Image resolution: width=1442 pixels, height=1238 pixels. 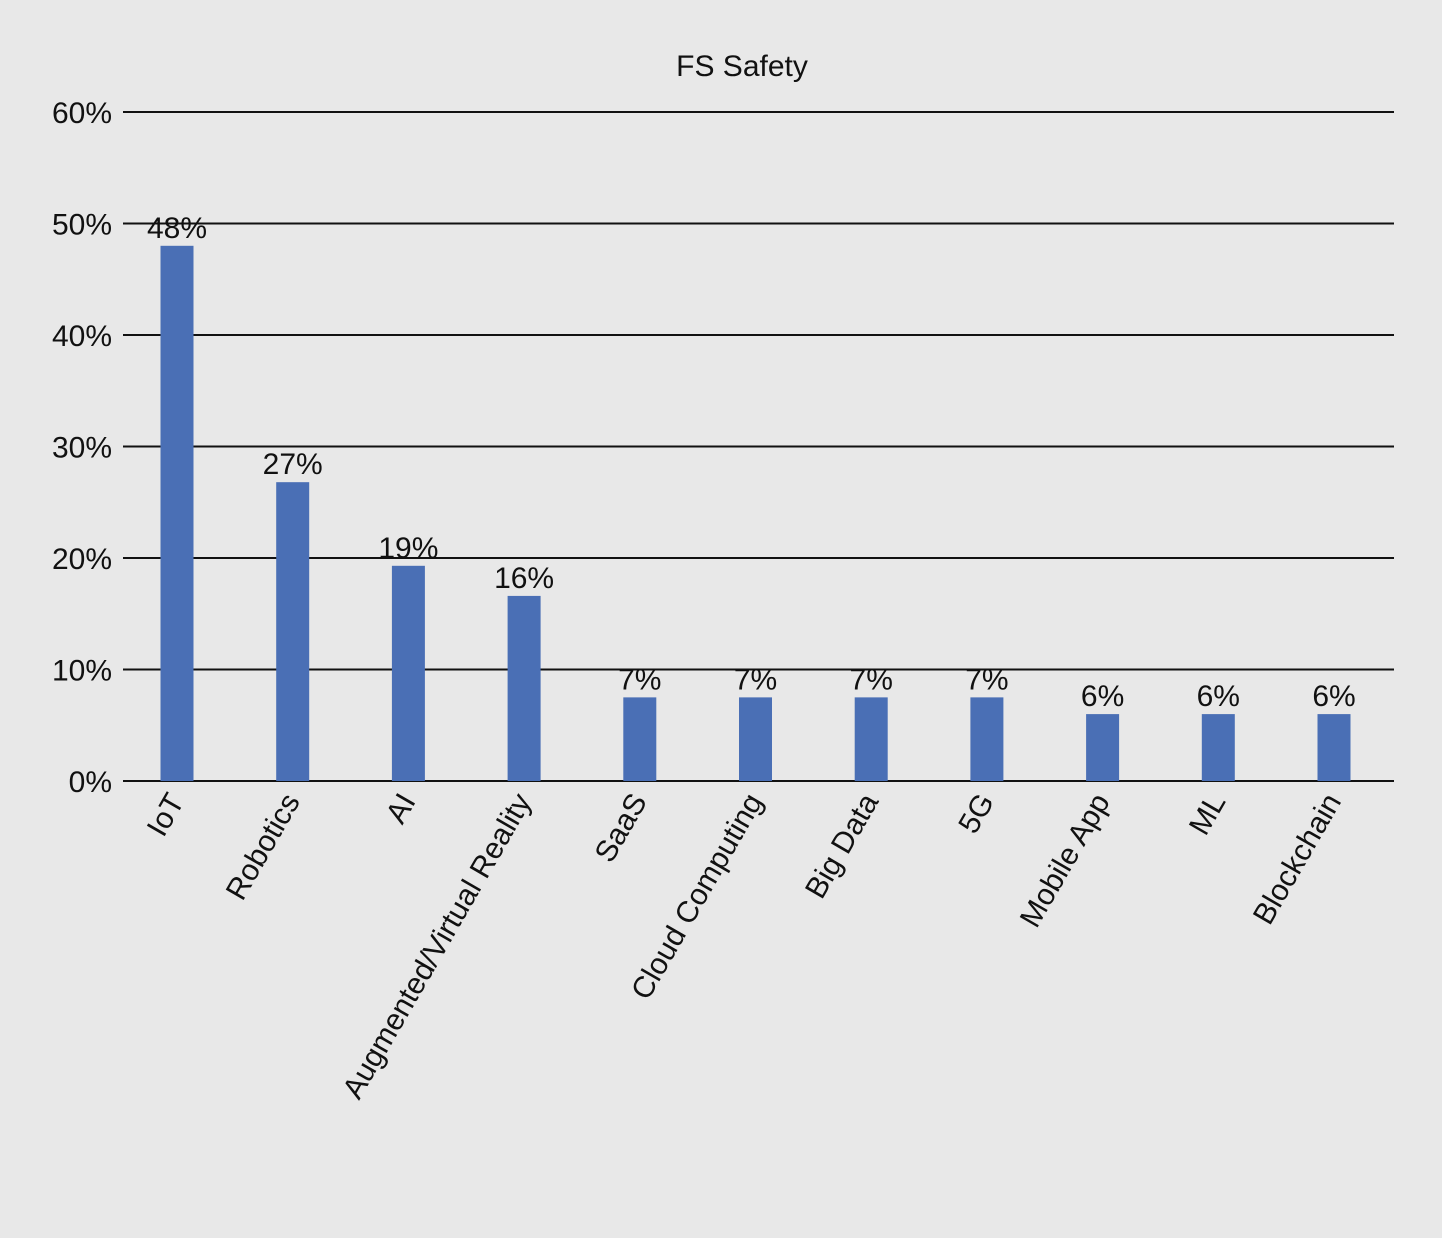 I want to click on x-category-label: Blockchain, so click(x=1297, y=859).